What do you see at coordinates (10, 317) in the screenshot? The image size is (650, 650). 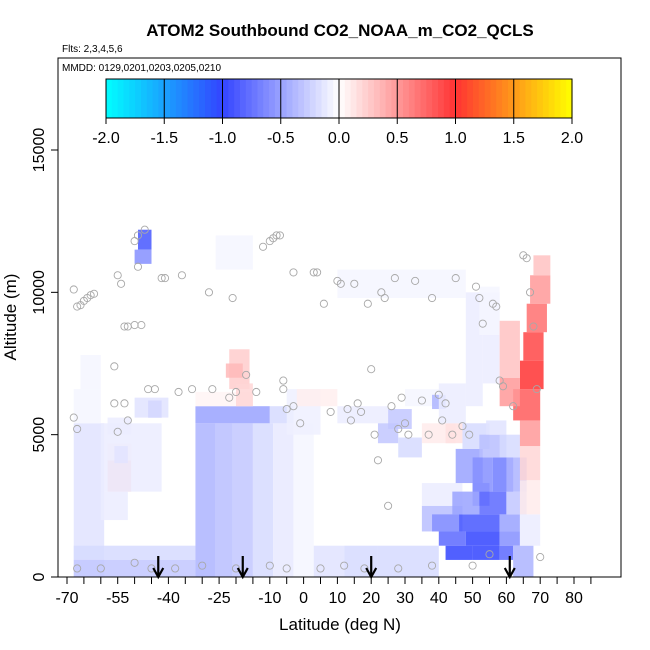 I see `y-axis-label: Altitude (m)` at bounding box center [10, 317].